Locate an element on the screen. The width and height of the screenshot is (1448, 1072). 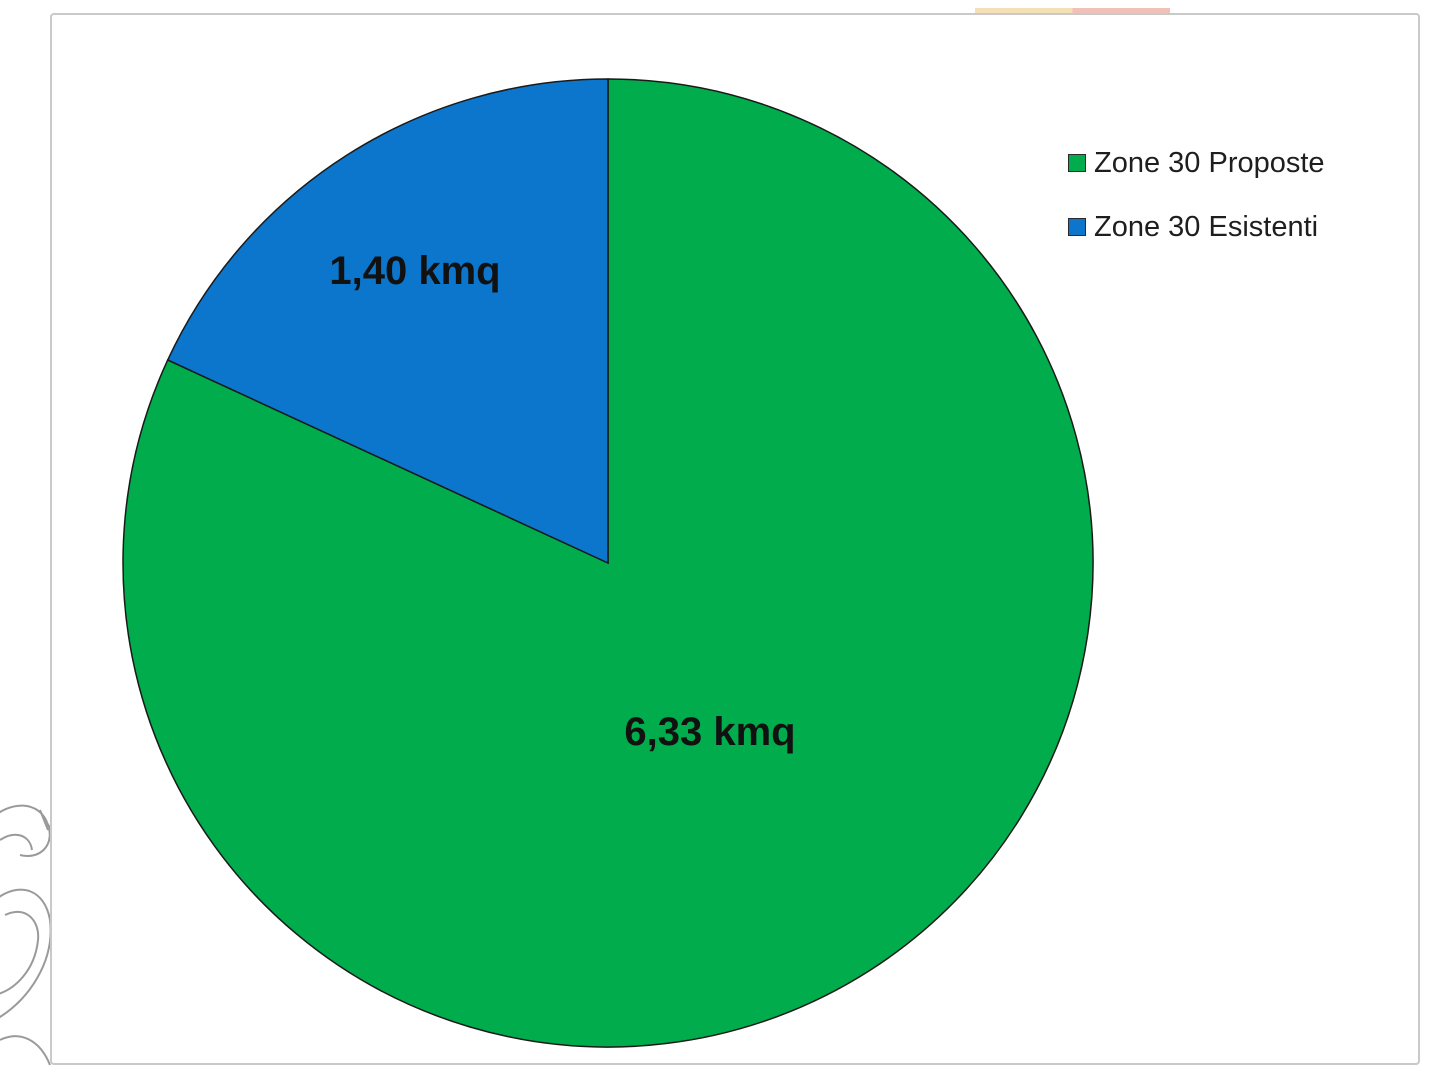
legend: Zone 30 Proposte Zone 30 Esistenti is located at coordinates (1233, 209).